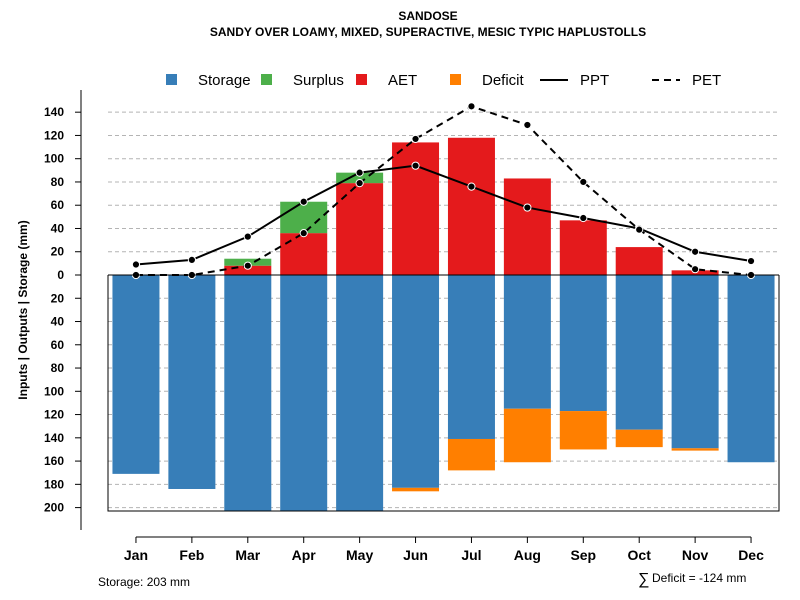 The width and height of the screenshot is (800, 600). Describe the element at coordinates (23, 309) in the screenshot. I see `y-axis-label: Inputs | Outputs | Storage (mm)` at that location.